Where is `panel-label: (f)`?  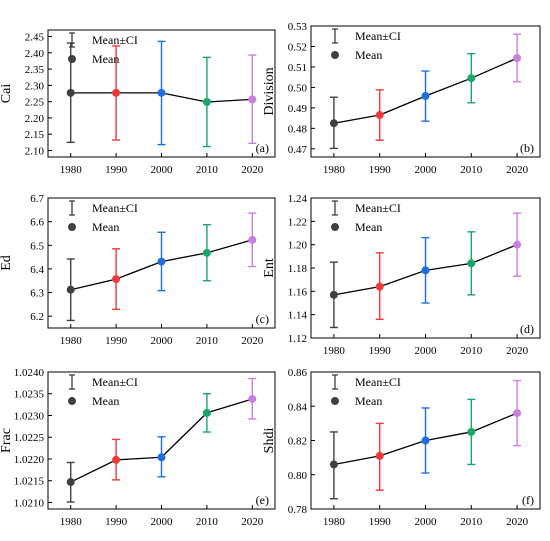
panel-label: (f) is located at coordinates (528, 500).